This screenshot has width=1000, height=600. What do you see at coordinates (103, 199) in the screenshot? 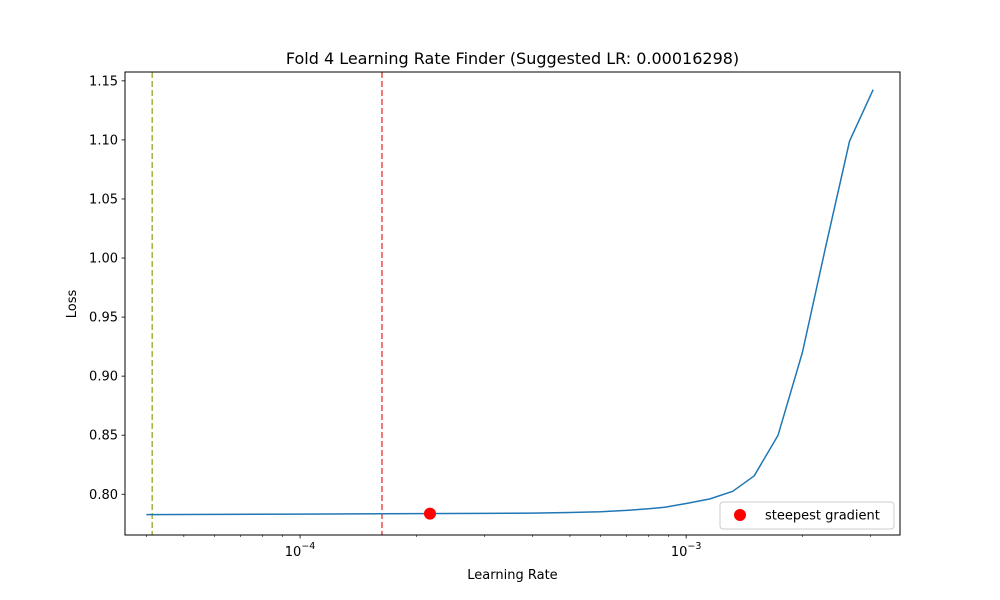
I see `y-tick-label-5: 1.05` at bounding box center [103, 199].